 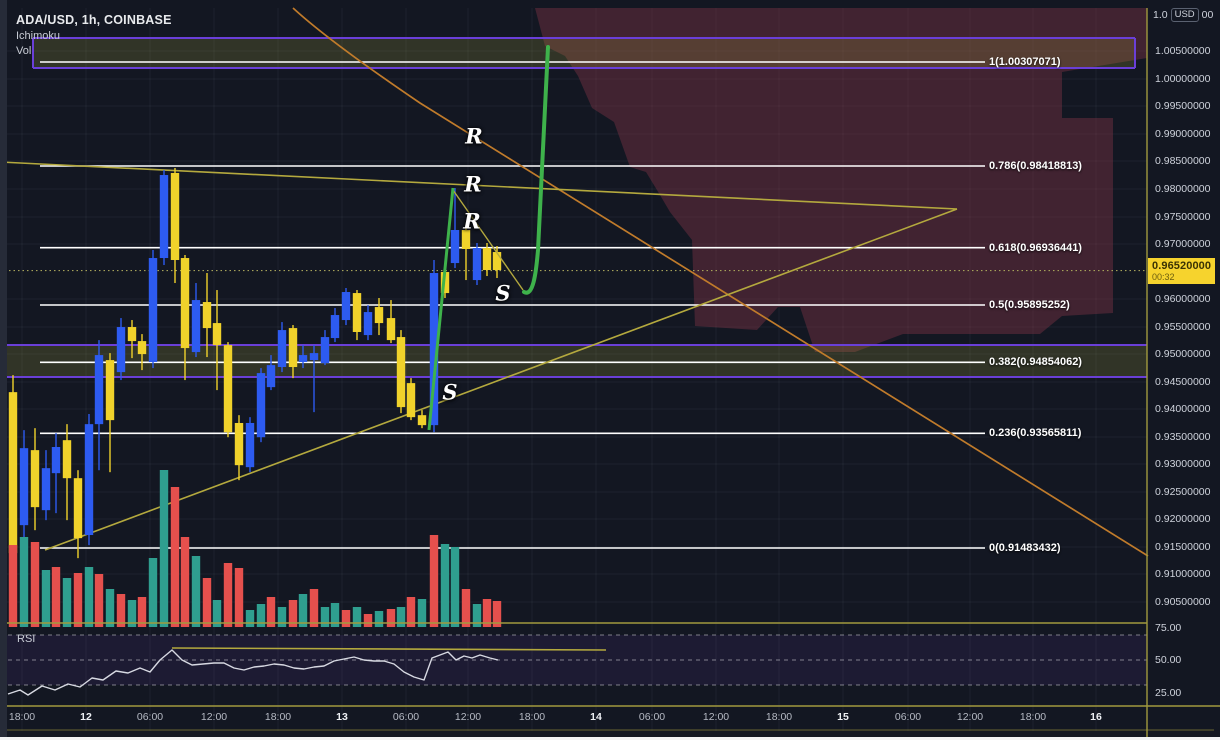 What do you see at coordinates (1168, 660) in the screenshot?
I see `rsi-scale-tick: 50.00` at bounding box center [1168, 660].